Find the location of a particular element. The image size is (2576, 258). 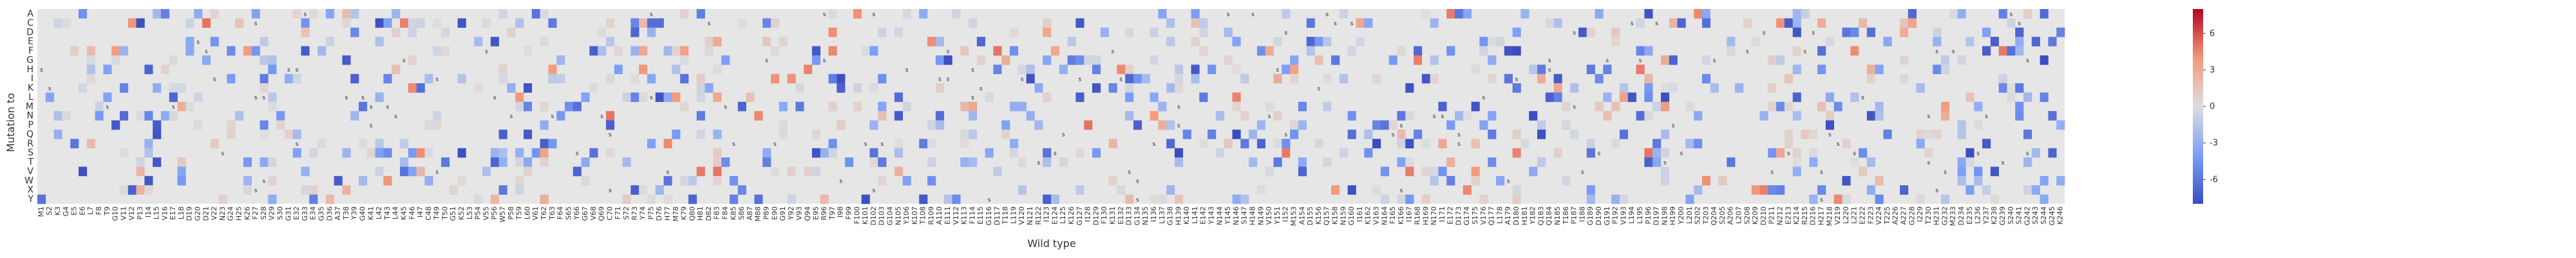

x-tick-label: I47 is located at coordinates (420, 212).